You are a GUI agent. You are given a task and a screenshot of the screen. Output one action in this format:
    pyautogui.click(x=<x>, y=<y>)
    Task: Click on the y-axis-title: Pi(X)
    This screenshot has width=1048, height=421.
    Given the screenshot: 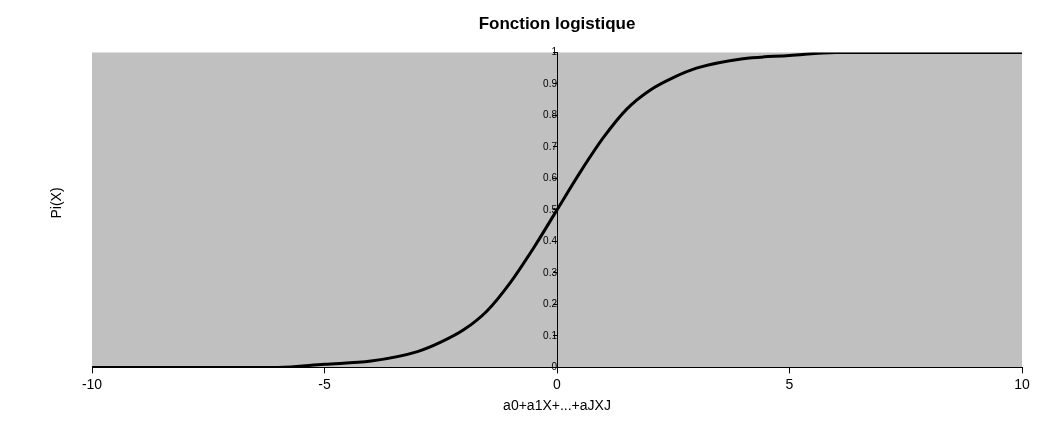 What is the action you would take?
    pyautogui.click(x=55, y=203)
    